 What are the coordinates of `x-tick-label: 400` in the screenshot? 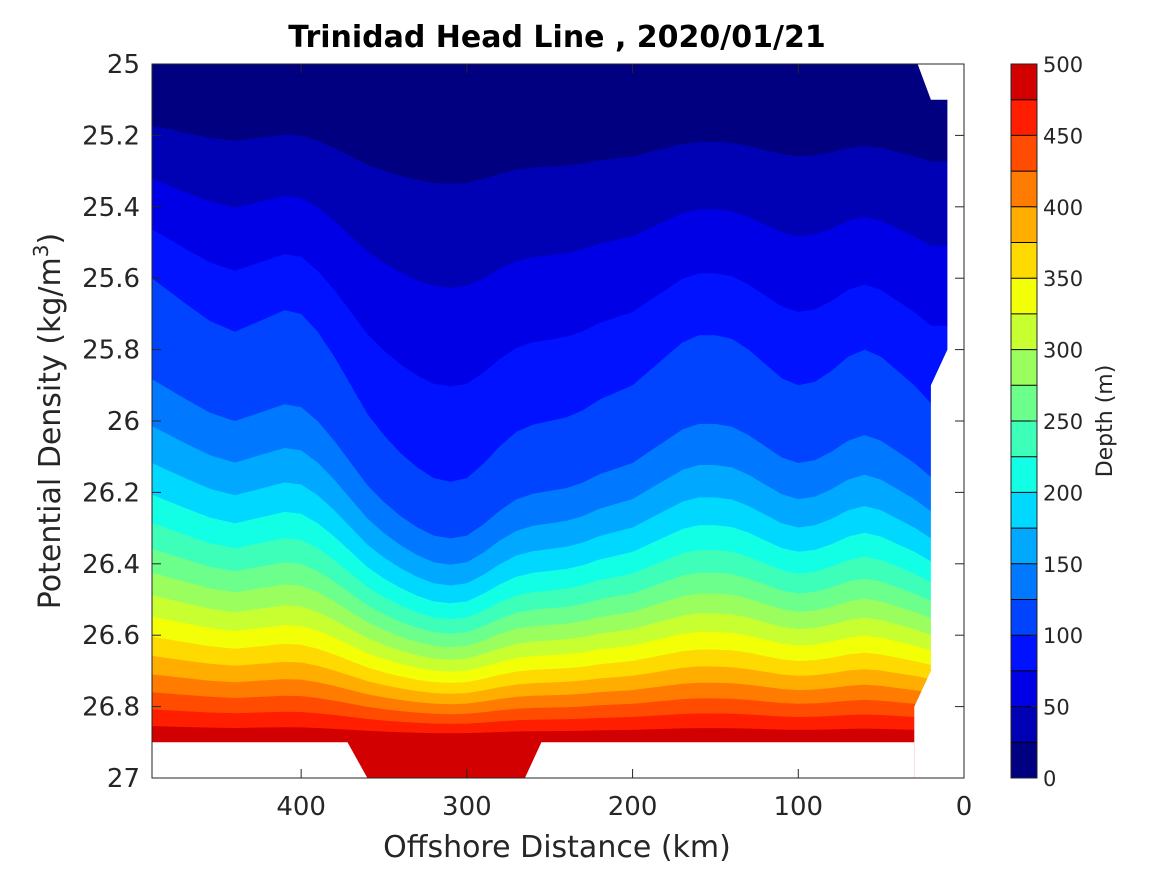 It's located at (301, 807).